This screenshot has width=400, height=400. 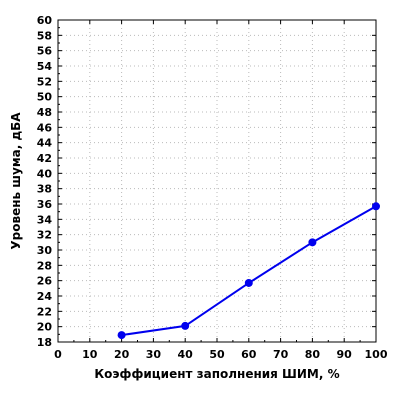 I want to click on x-tick-label: 0, so click(x=58, y=354).